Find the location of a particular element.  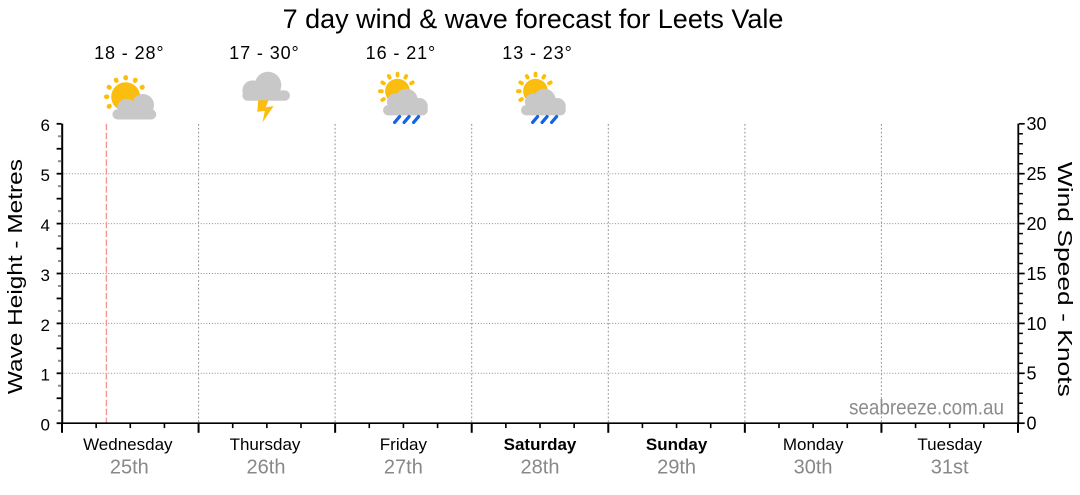

svg-text: Wave Height - Metres is located at coordinates (15, 276).